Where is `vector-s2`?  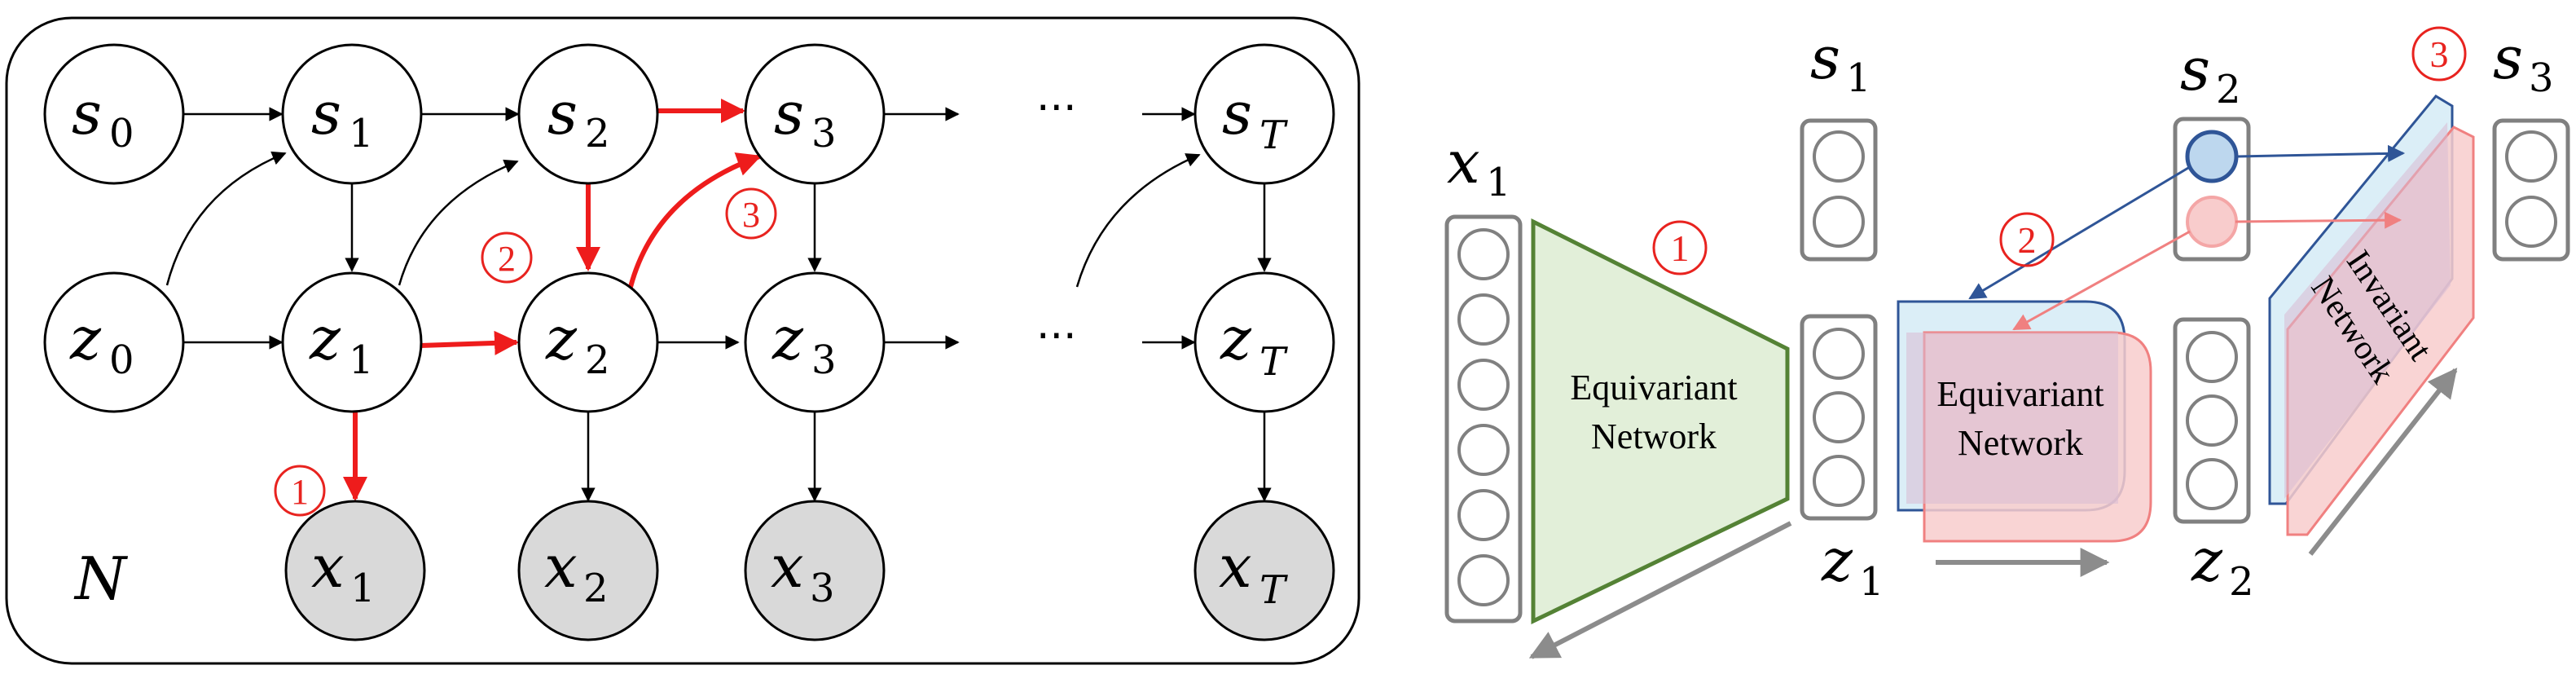 vector-s2 is located at coordinates (2212, 189).